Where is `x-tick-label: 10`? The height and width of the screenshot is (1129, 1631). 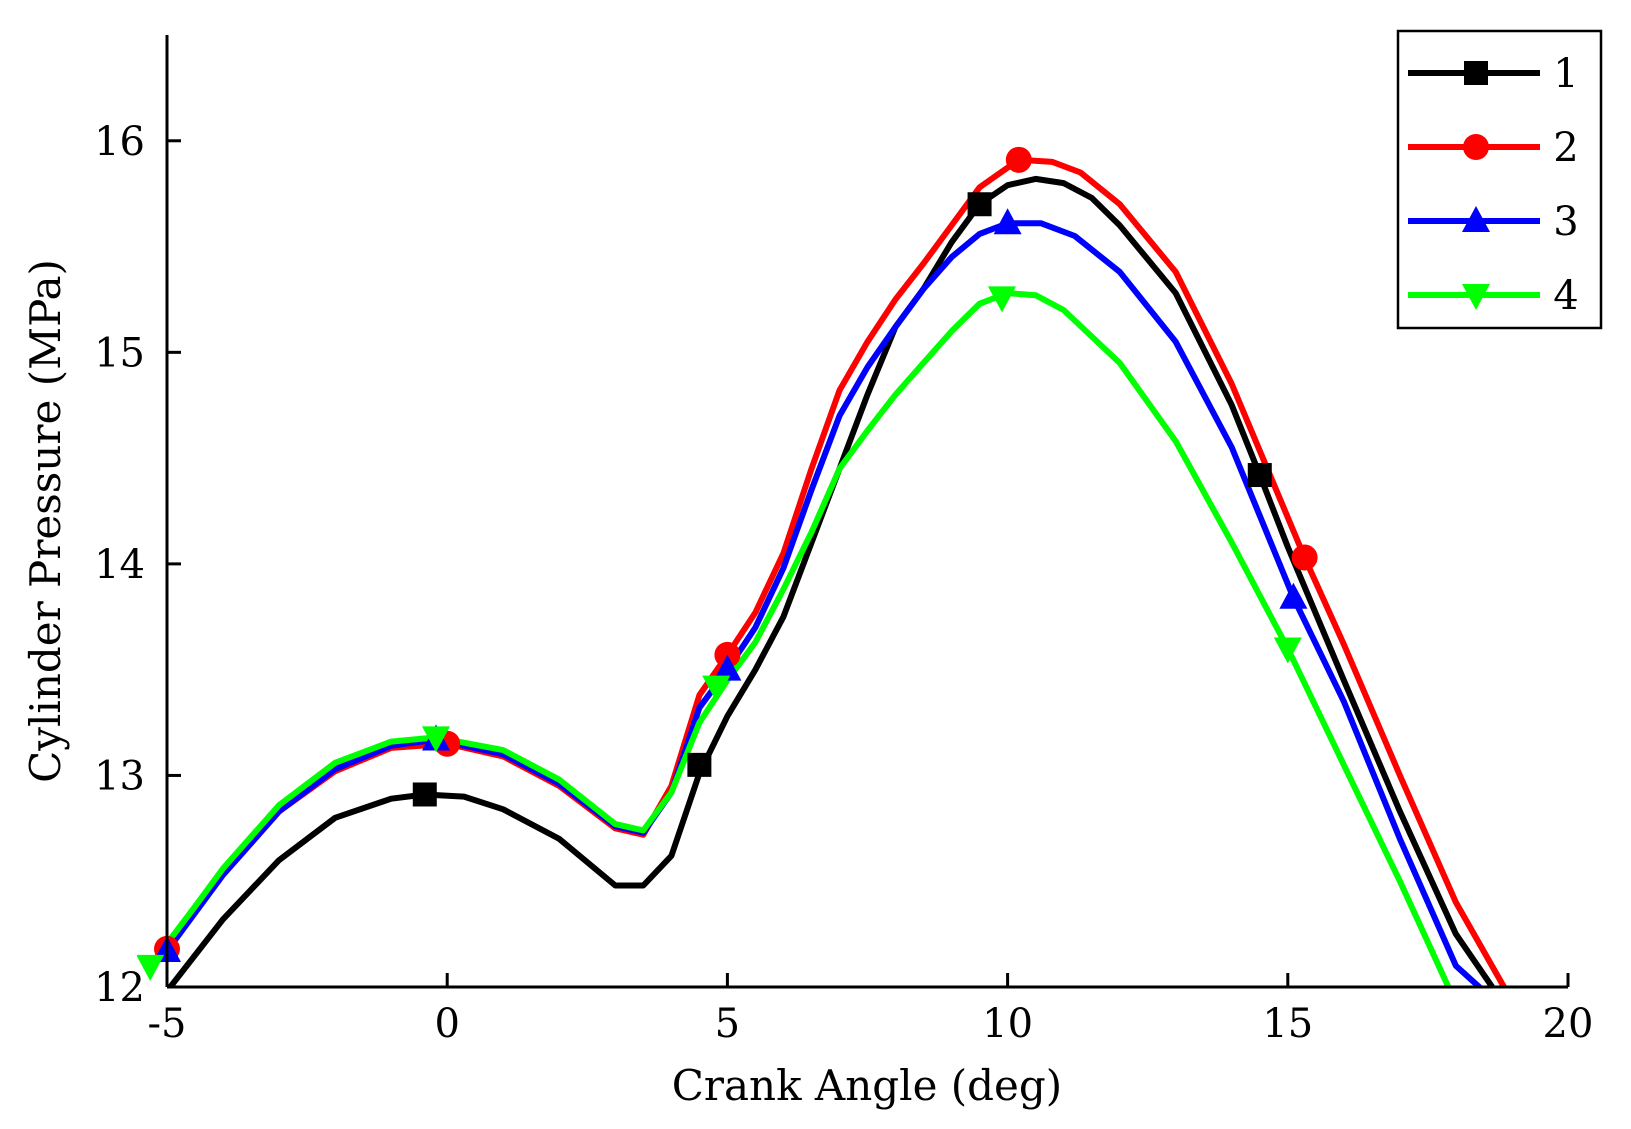
x-tick-label: 10 is located at coordinates (1007, 1024).